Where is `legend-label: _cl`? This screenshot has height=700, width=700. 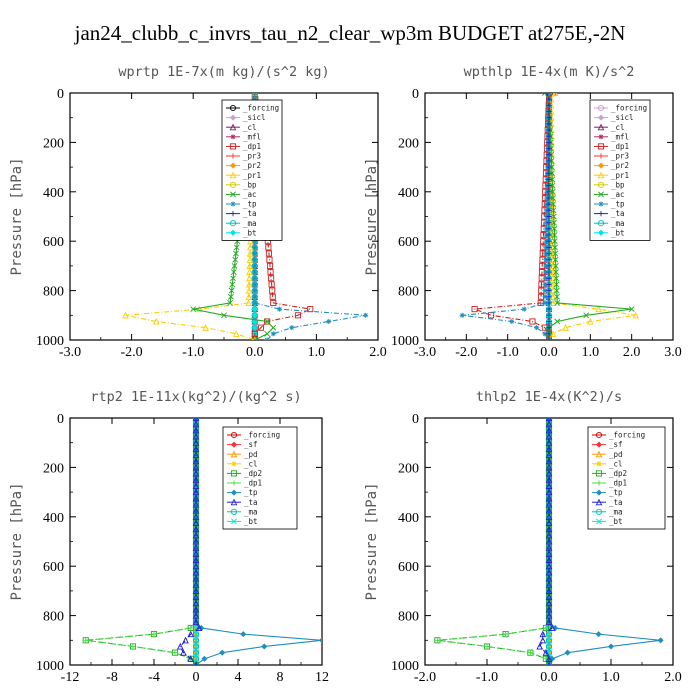 legend-label: _cl is located at coordinates (618, 127).